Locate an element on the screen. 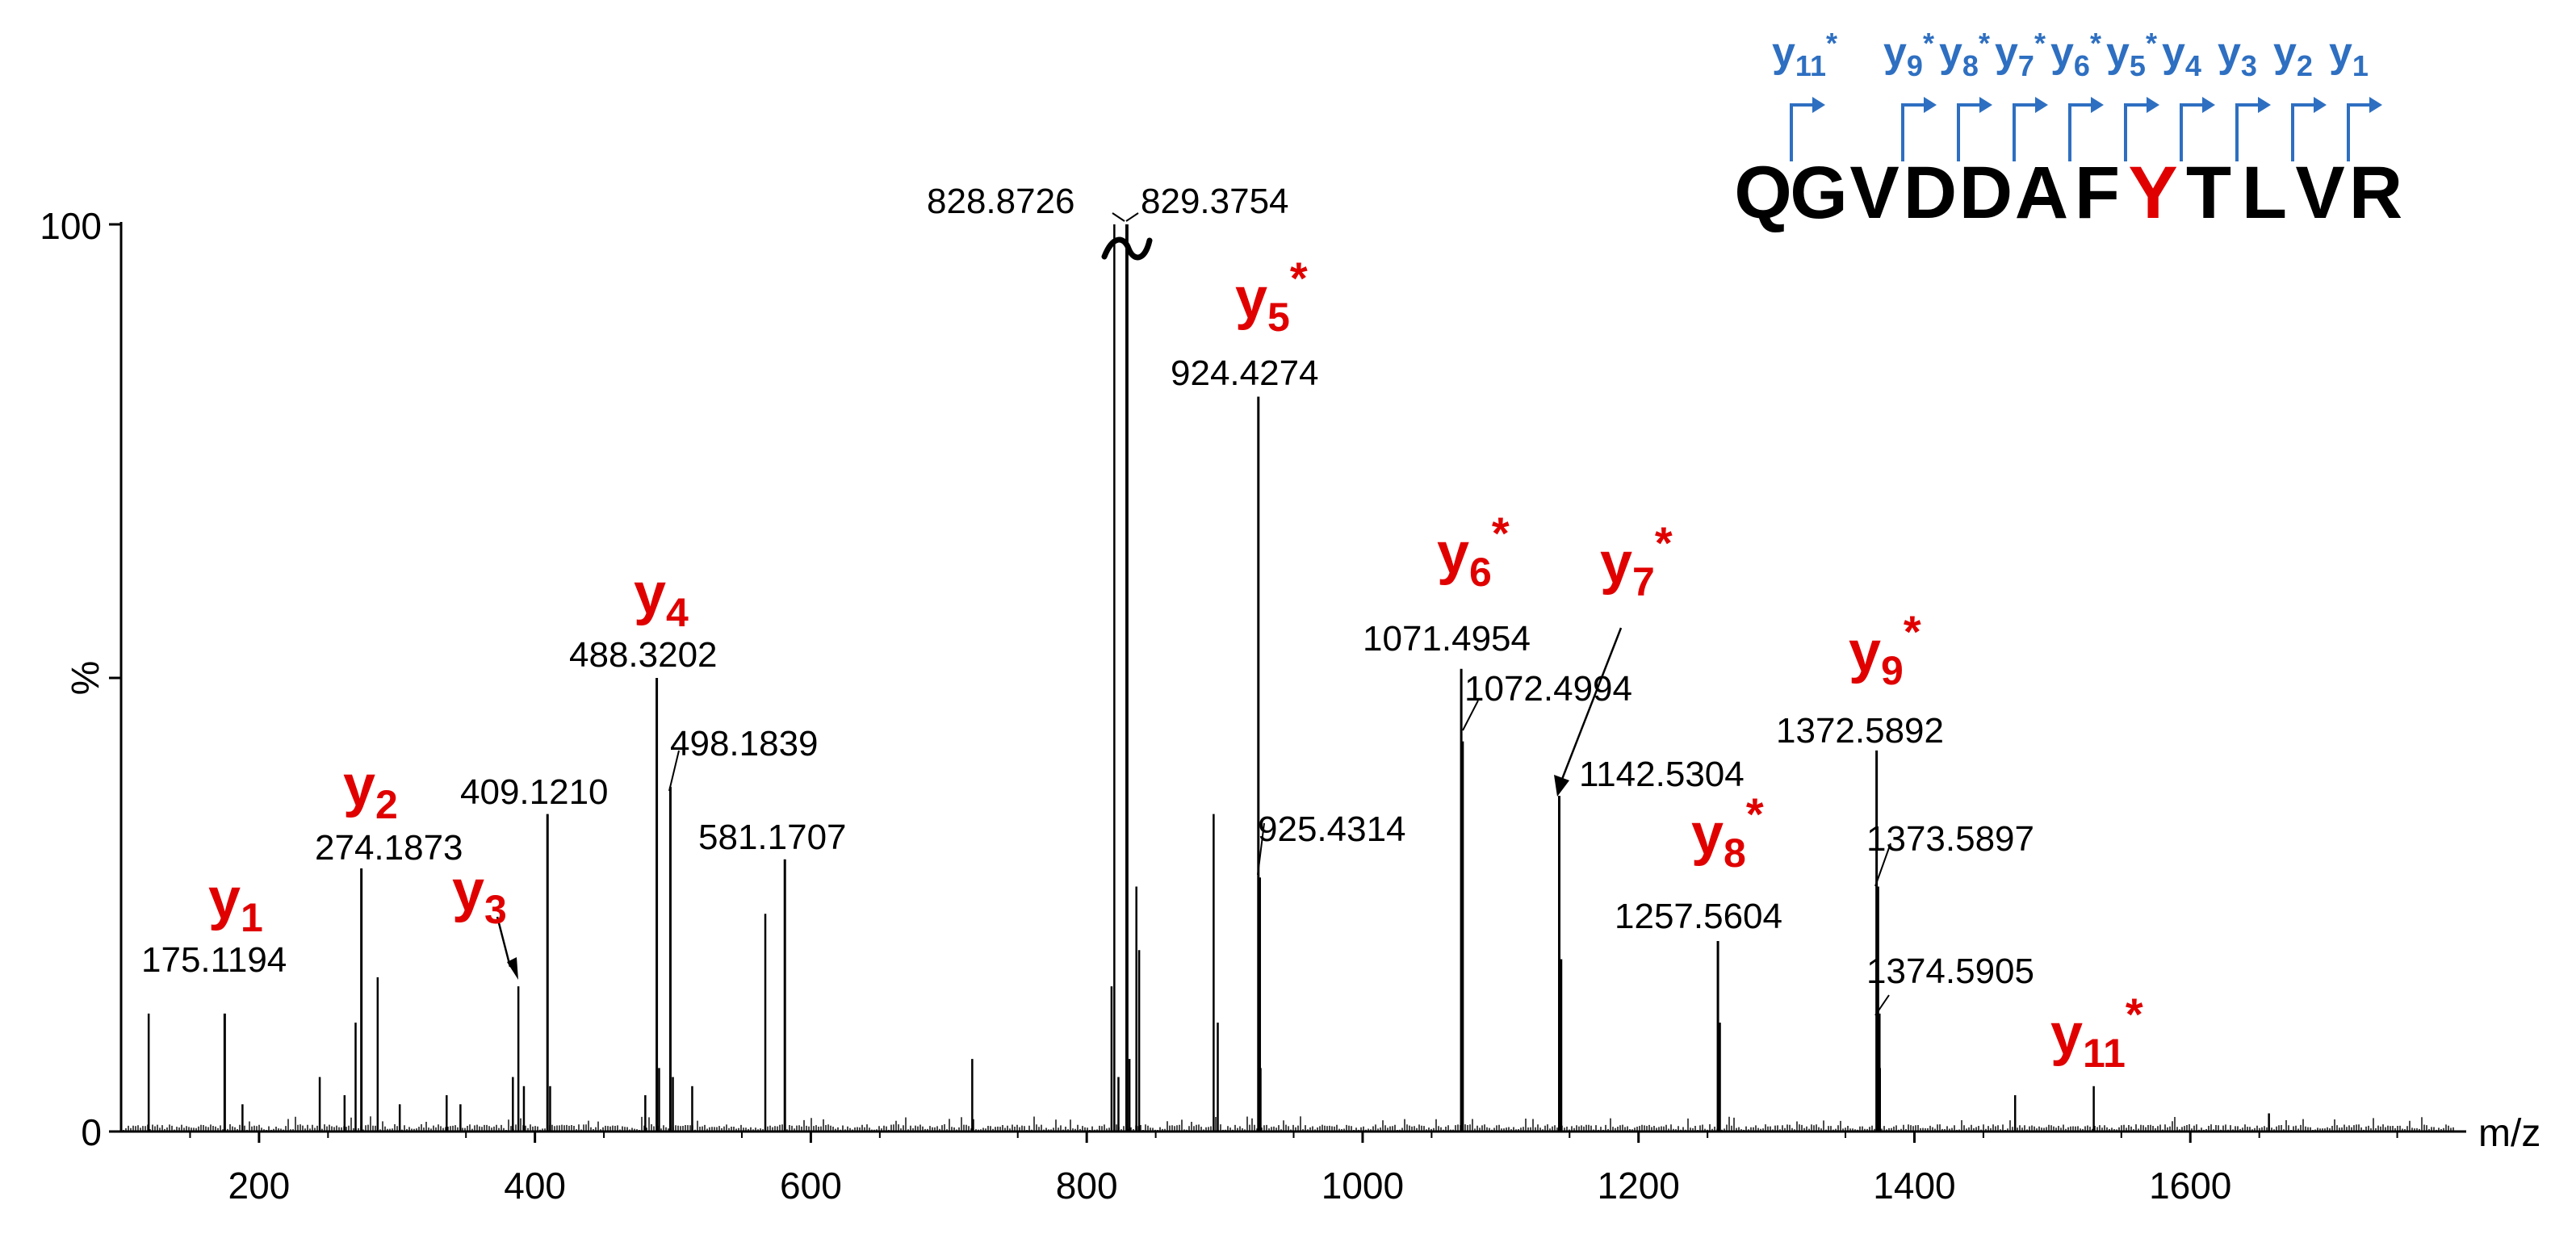 This screenshot has width=2576, height=1234. ion-label-y9: y9* is located at coordinates (1885, 649).